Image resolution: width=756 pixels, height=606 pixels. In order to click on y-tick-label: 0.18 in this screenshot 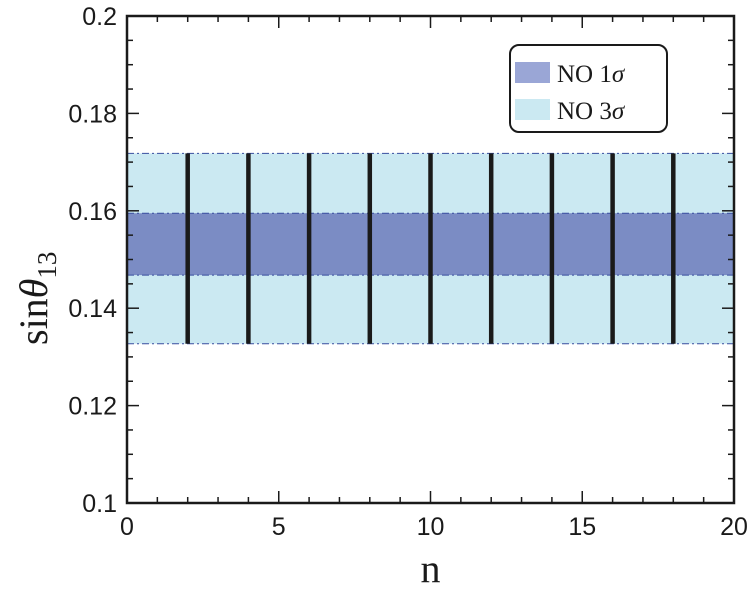, I will do `click(92, 114)`.